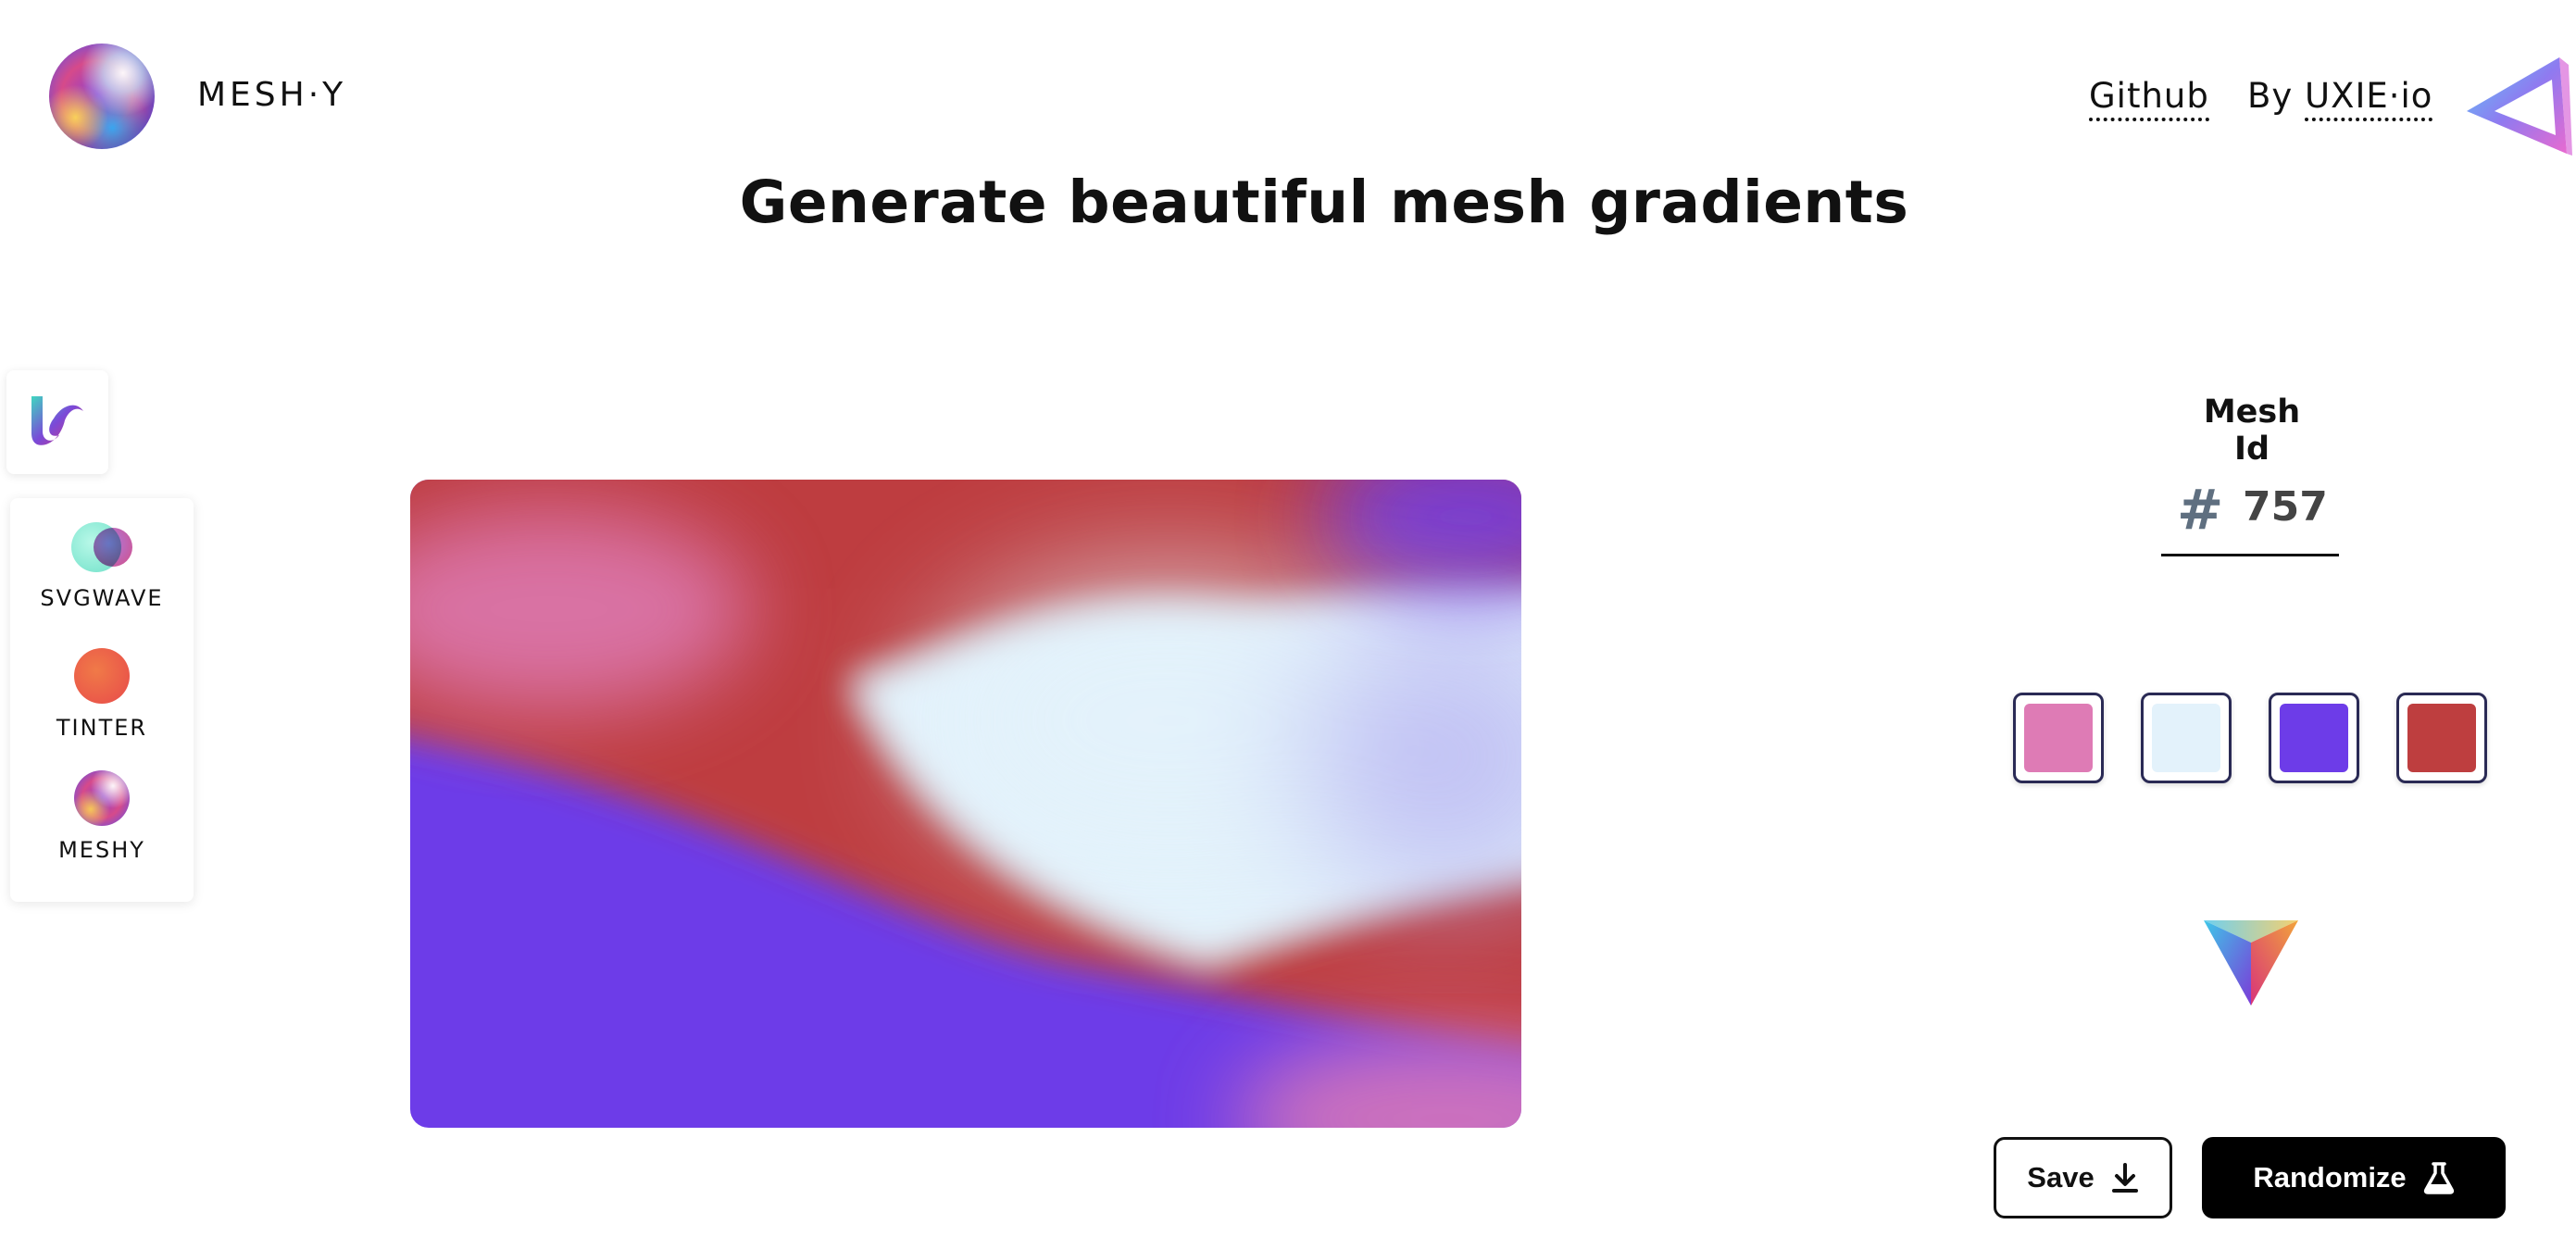  Describe the element at coordinates (102, 598) in the screenshot. I see `sidebar-item-label: SVGWAVE` at that location.